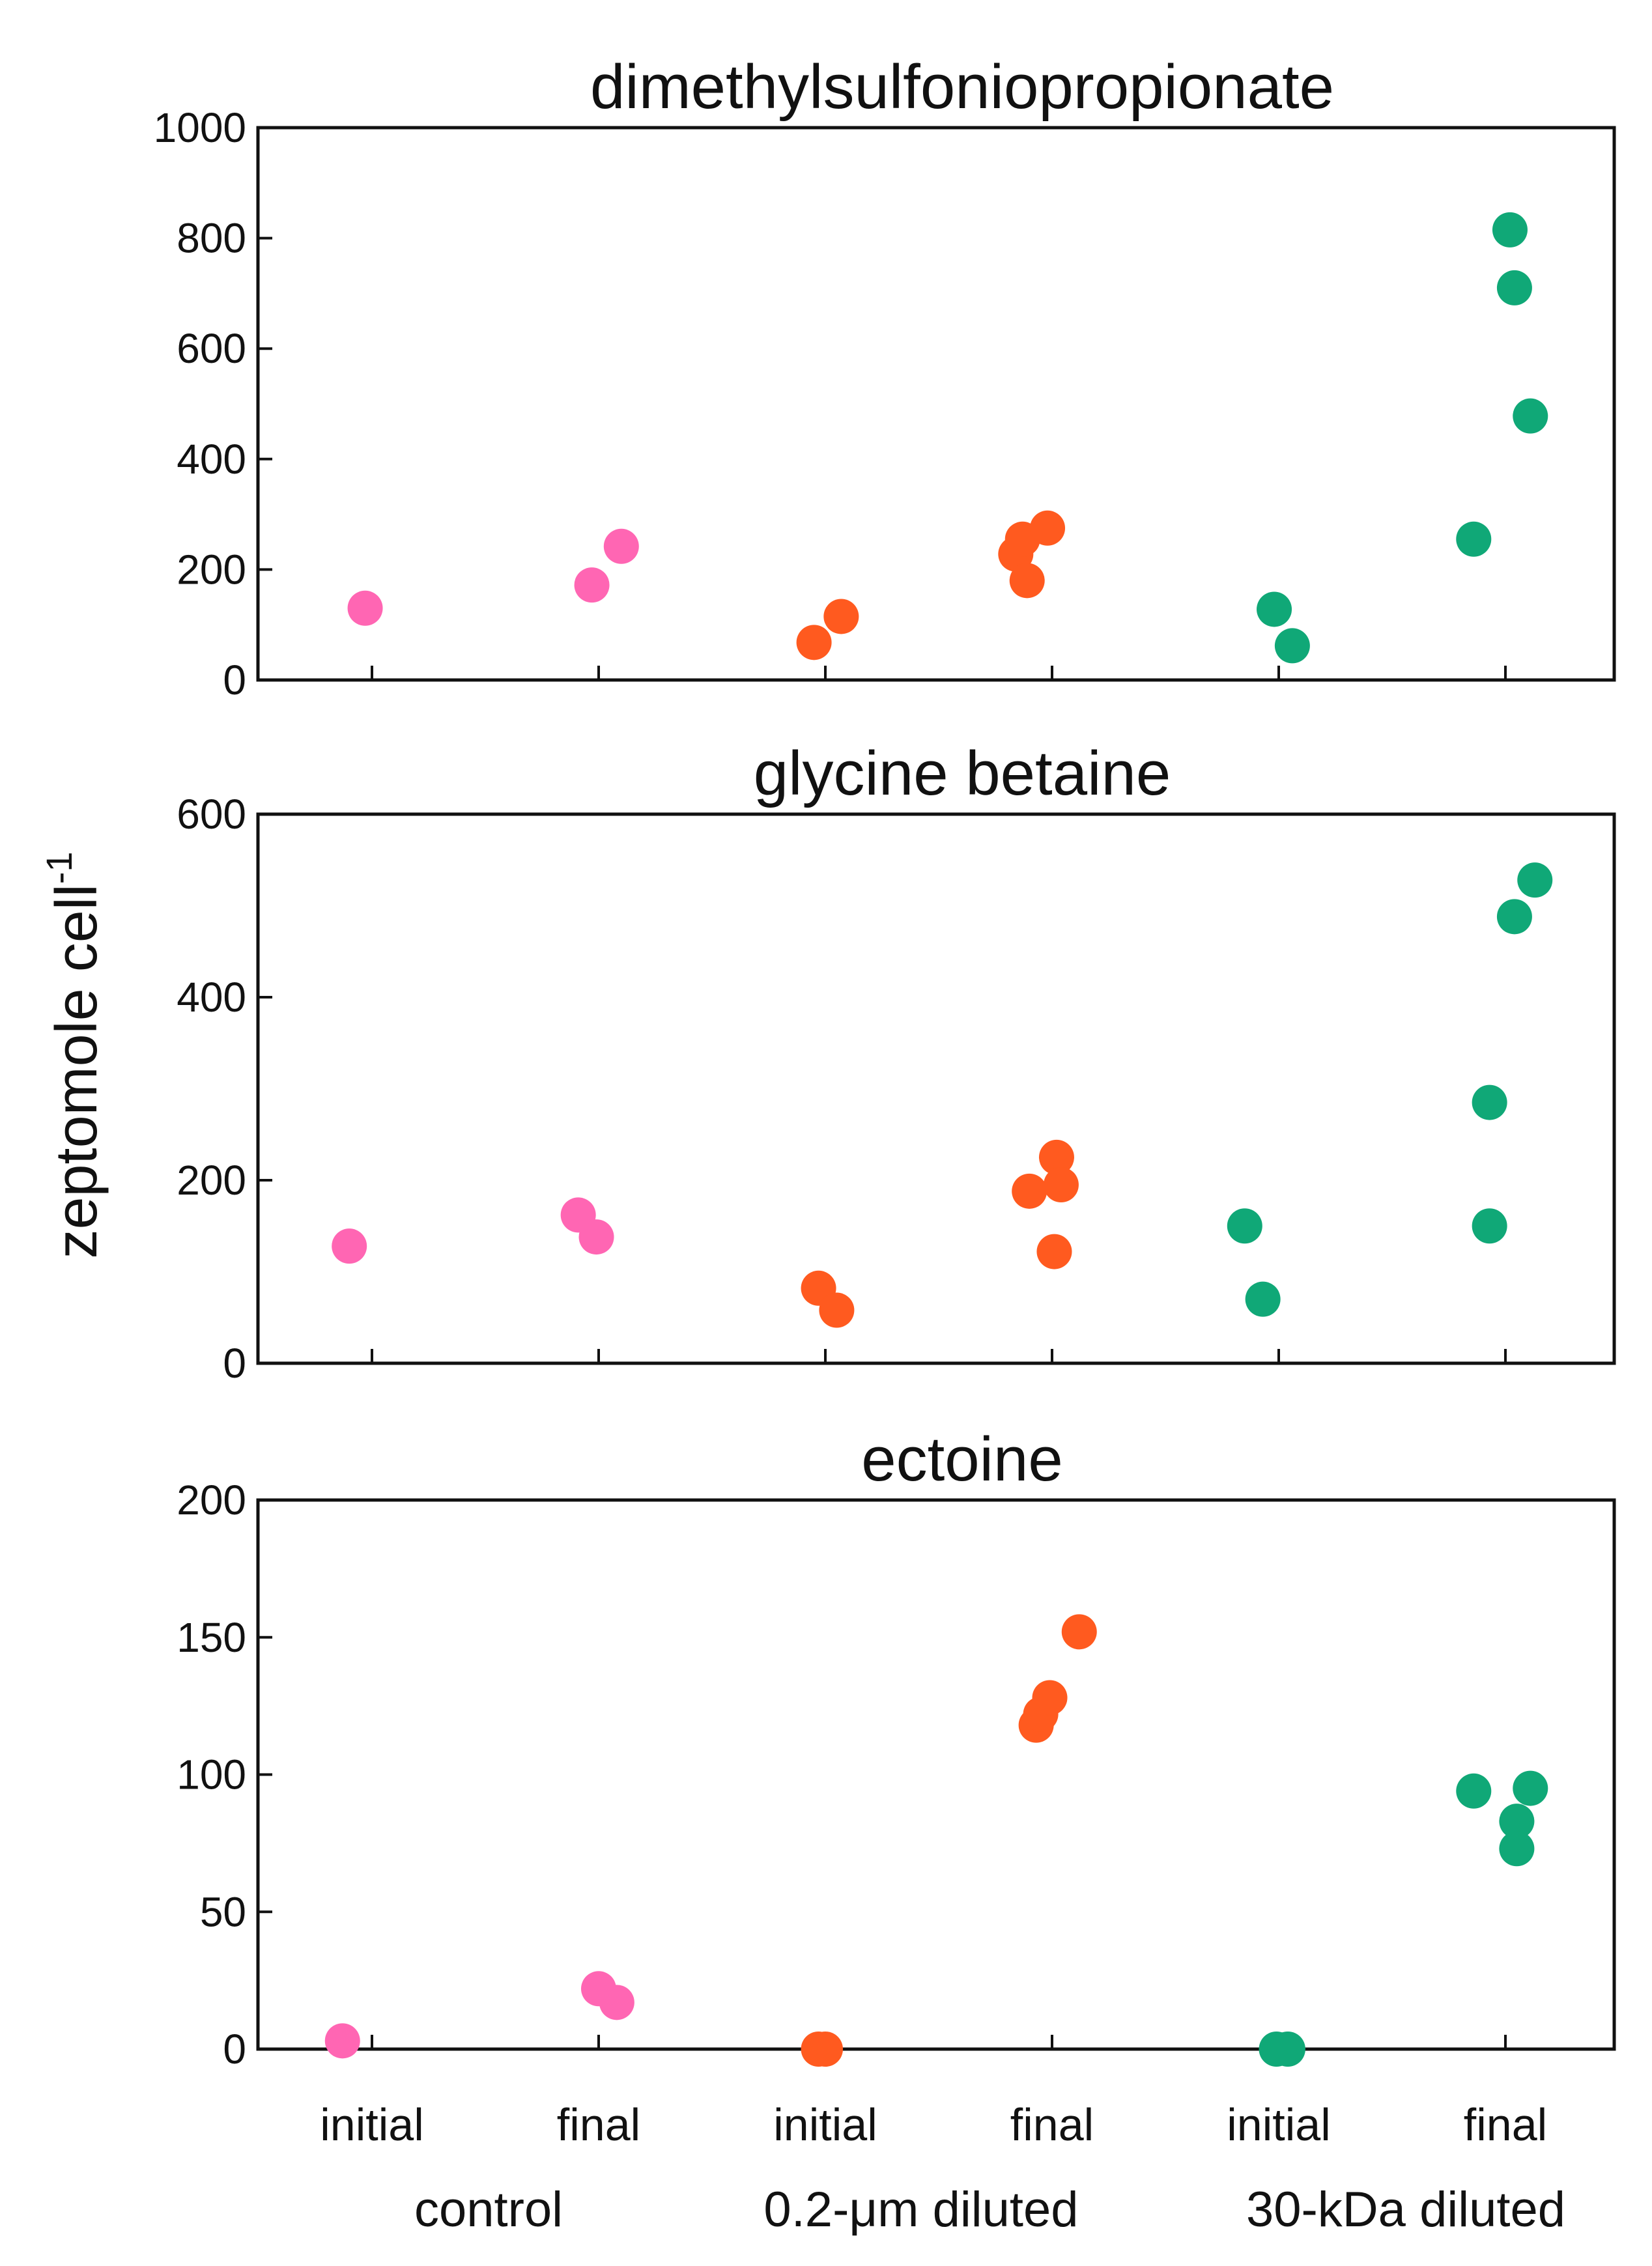 The height and width of the screenshot is (2266, 1652). What do you see at coordinates (223, 1911) in the screenshot?
I see `y-tick-label-2-1: 50` at bounding box center [223, 1911].